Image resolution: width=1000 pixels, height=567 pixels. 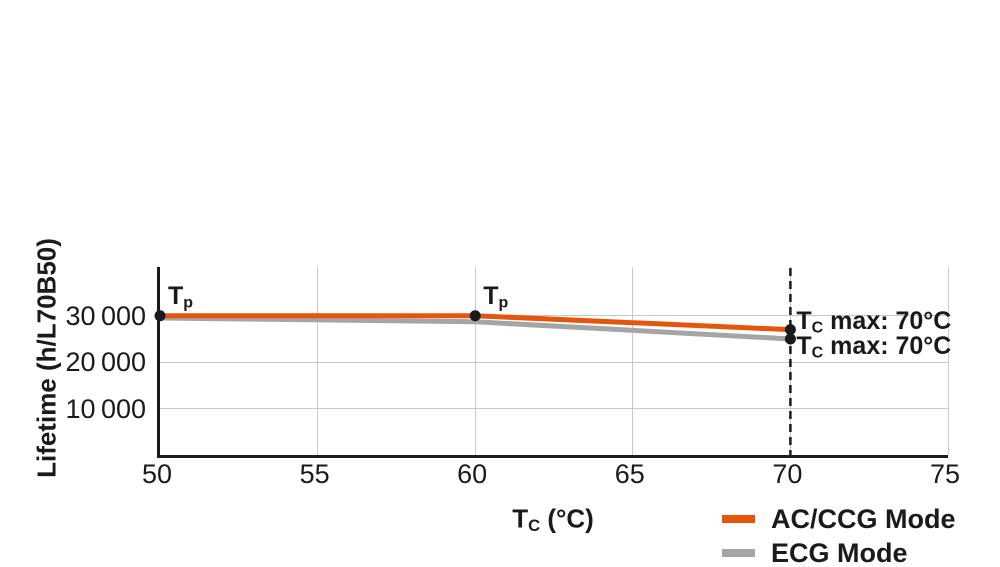 I want to click on y-tick-label: 20 000, so click(x=106, y=362).